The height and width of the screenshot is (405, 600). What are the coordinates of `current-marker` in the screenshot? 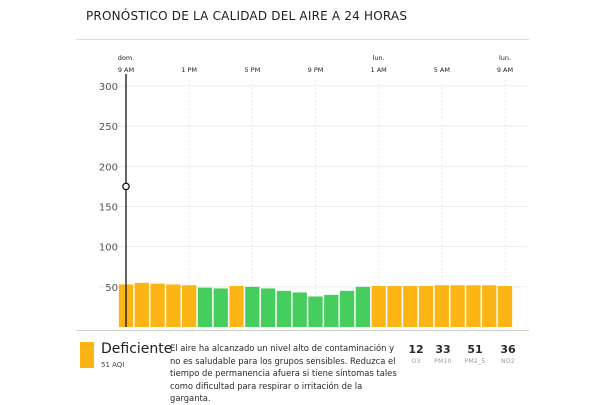 It's located at (126, 186).